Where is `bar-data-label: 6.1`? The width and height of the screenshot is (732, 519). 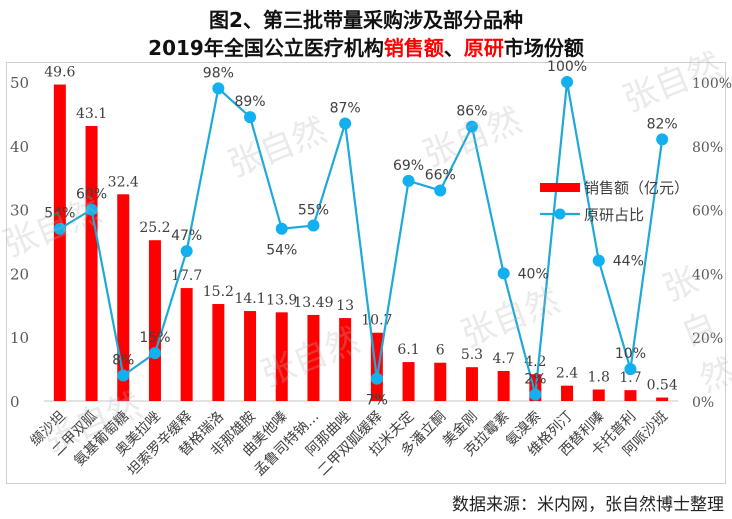 bar-data-label: 6.1 is located at coordinates (408, 350).